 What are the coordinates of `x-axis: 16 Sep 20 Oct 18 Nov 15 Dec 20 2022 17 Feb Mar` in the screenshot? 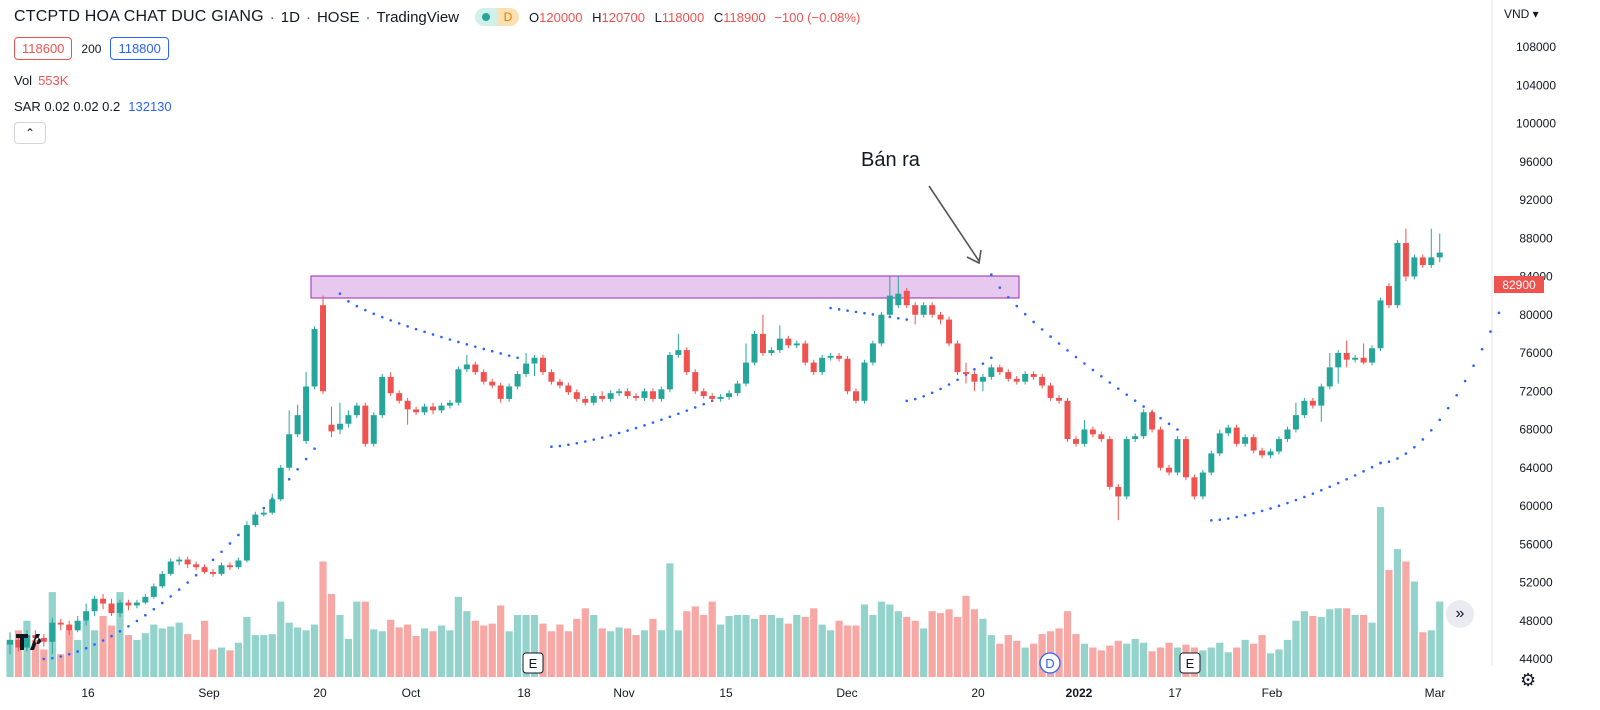 It's located at (763, 693).